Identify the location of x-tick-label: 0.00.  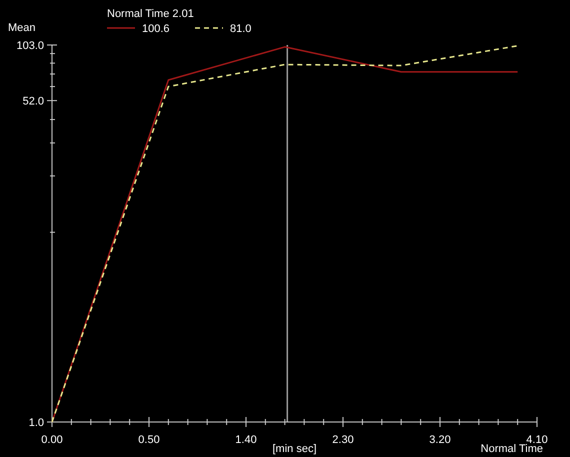
(52, 440).